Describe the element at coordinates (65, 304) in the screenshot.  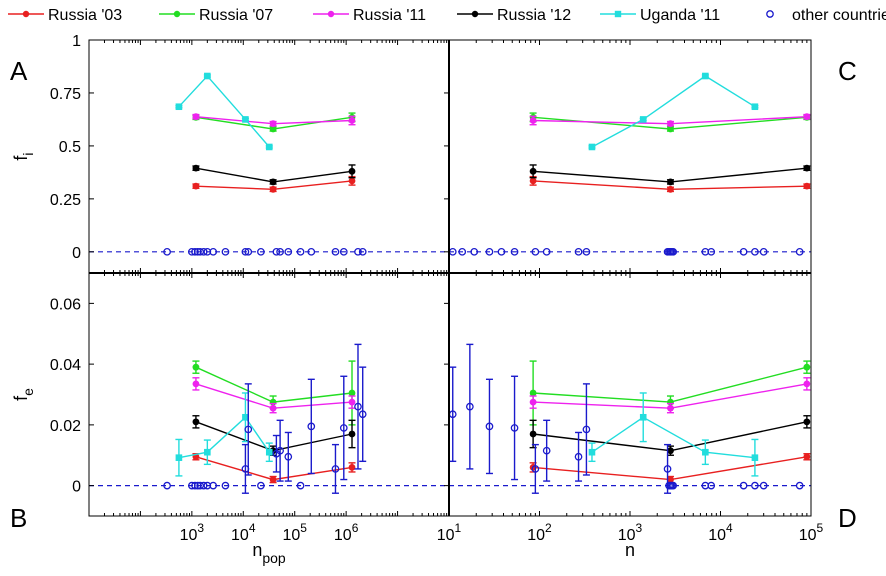
I see `y-tick-label: 0.06` at that location.